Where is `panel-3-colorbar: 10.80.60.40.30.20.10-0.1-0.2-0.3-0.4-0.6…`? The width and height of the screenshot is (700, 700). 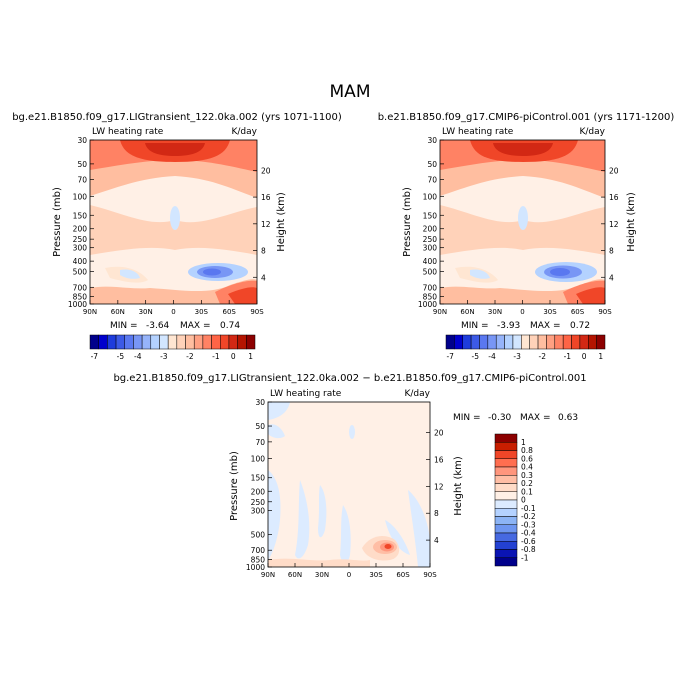 panel-3-colorbar: 10.80.60.40.30.20.10-0.1-0.2-0.3-0.4-0.6… is located at coordinates (515, 500).